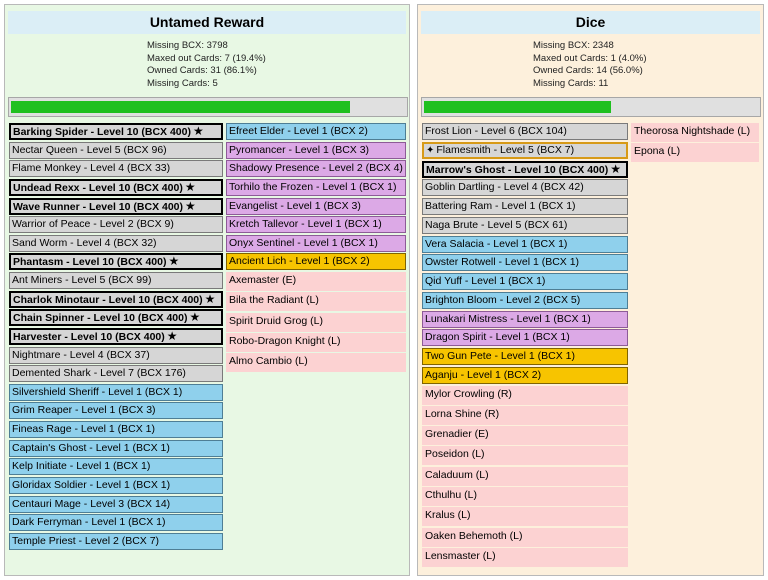 The width and height of the screenshot is (768, 580). What do you see at coordinates (116, 336) in the screenshot?
I see `card-harvester: Harvester - Level 10 (BCX 400) ★` at bounding box center [116, 336].